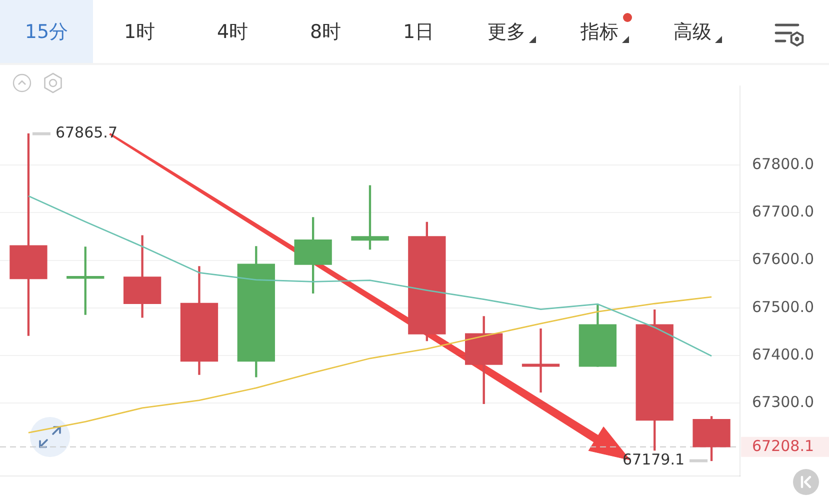 This screenshot has height=497, width=829. I want to click on annotation: 67179.1, so click(653, 459).